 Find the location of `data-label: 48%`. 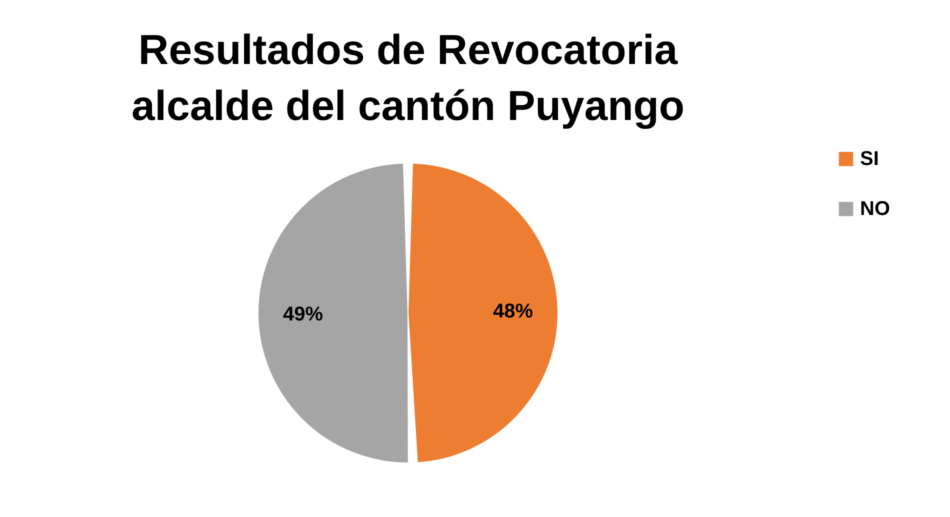

data-label: 48% is located at coordinates (513, 311).